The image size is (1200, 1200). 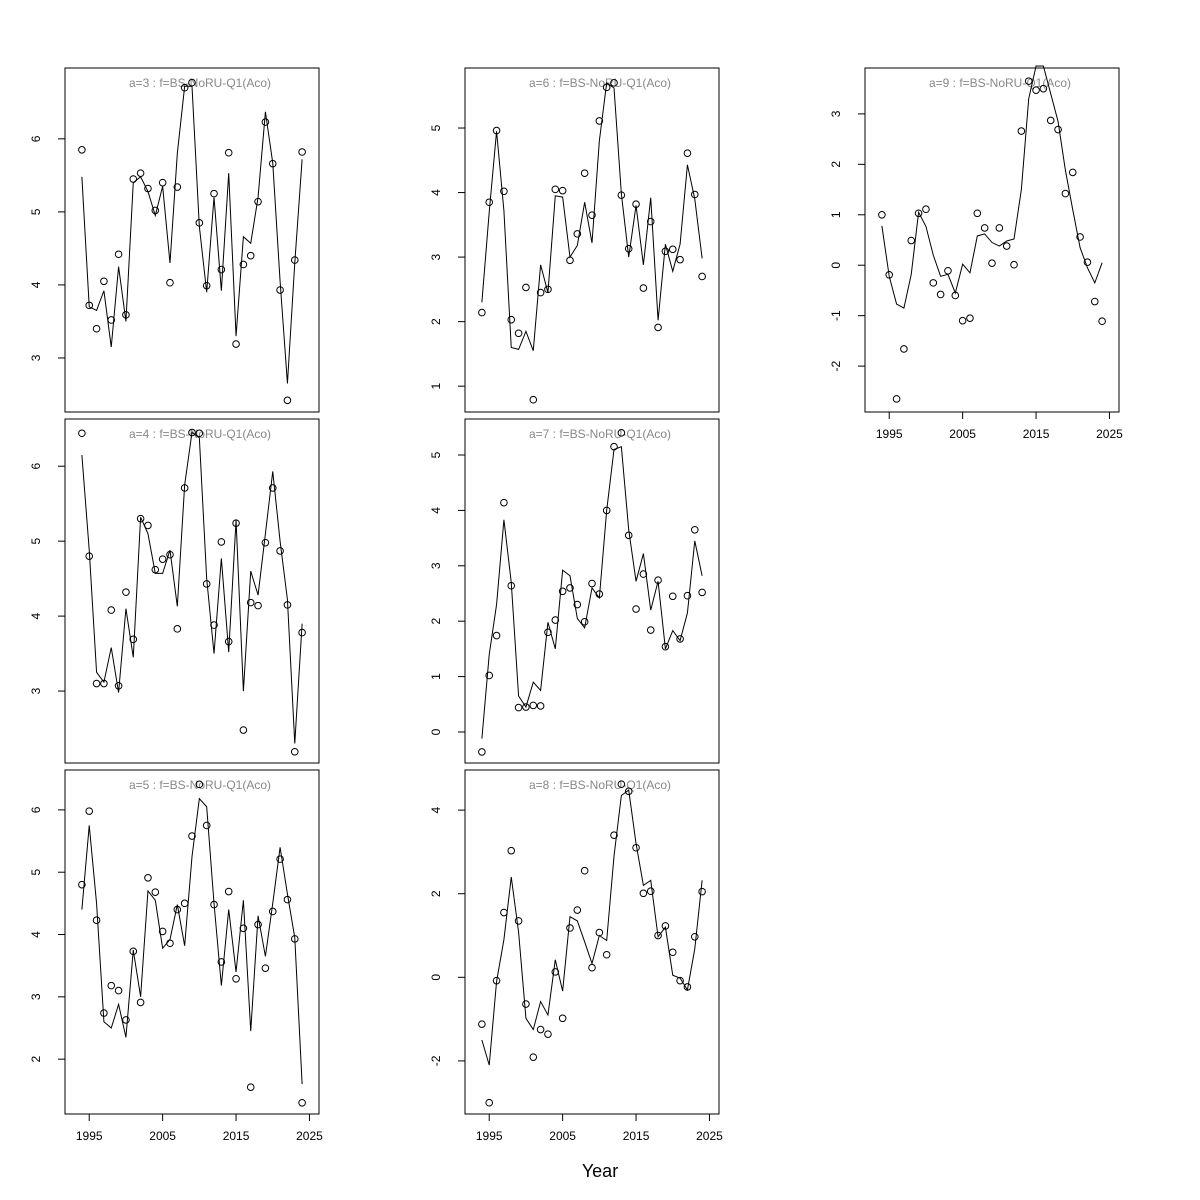 What do you see at coordinates (89, 1136) in the screenshot?
I see `x-tick-label: 1995` at bounding box center [89, 1136].